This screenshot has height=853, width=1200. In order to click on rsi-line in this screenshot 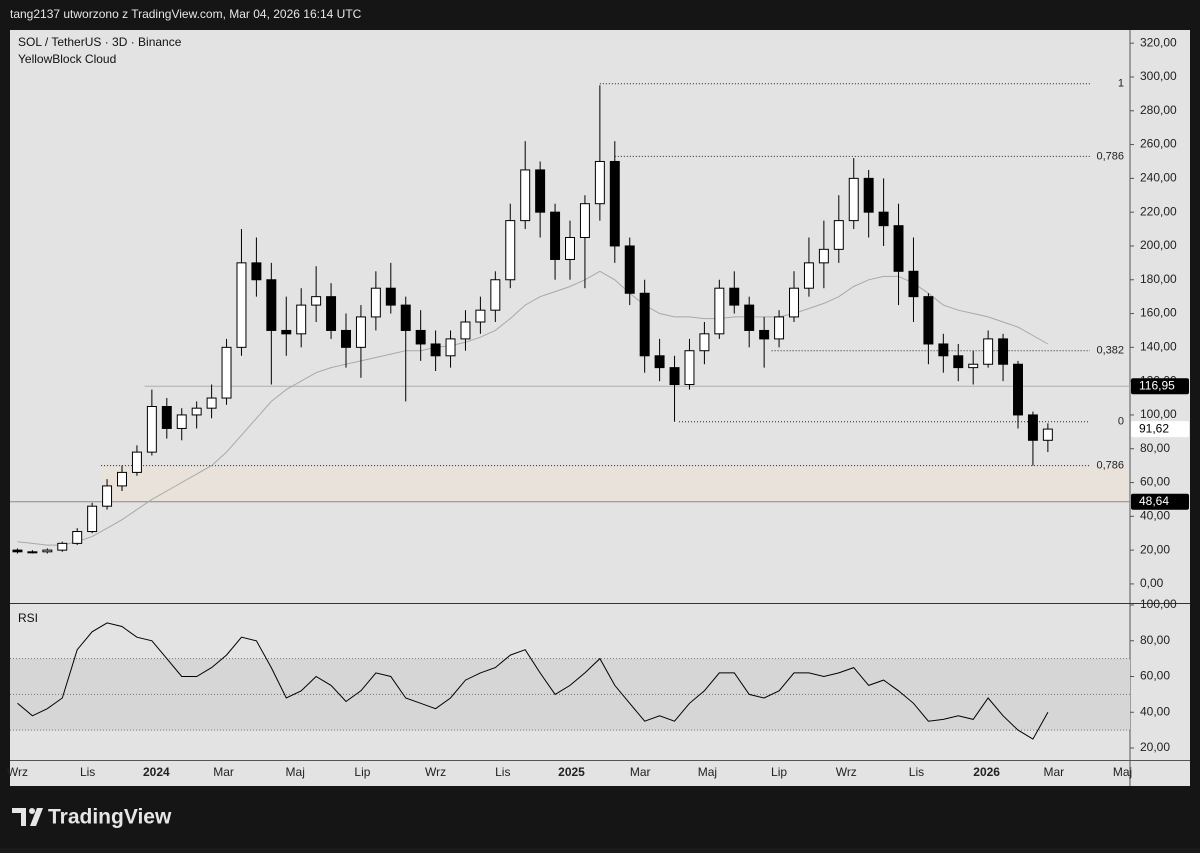, I will do `click(533, 681)`.